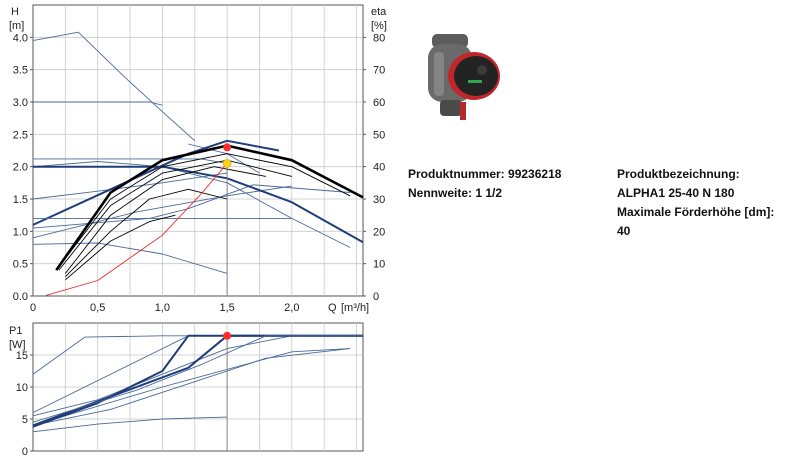 Image resolution: width=800 pixels, height=464 pixels. What do you see at coordinates (482, 70) in the screenshot?
I see `pump-button` at bounding box center [482, 70].